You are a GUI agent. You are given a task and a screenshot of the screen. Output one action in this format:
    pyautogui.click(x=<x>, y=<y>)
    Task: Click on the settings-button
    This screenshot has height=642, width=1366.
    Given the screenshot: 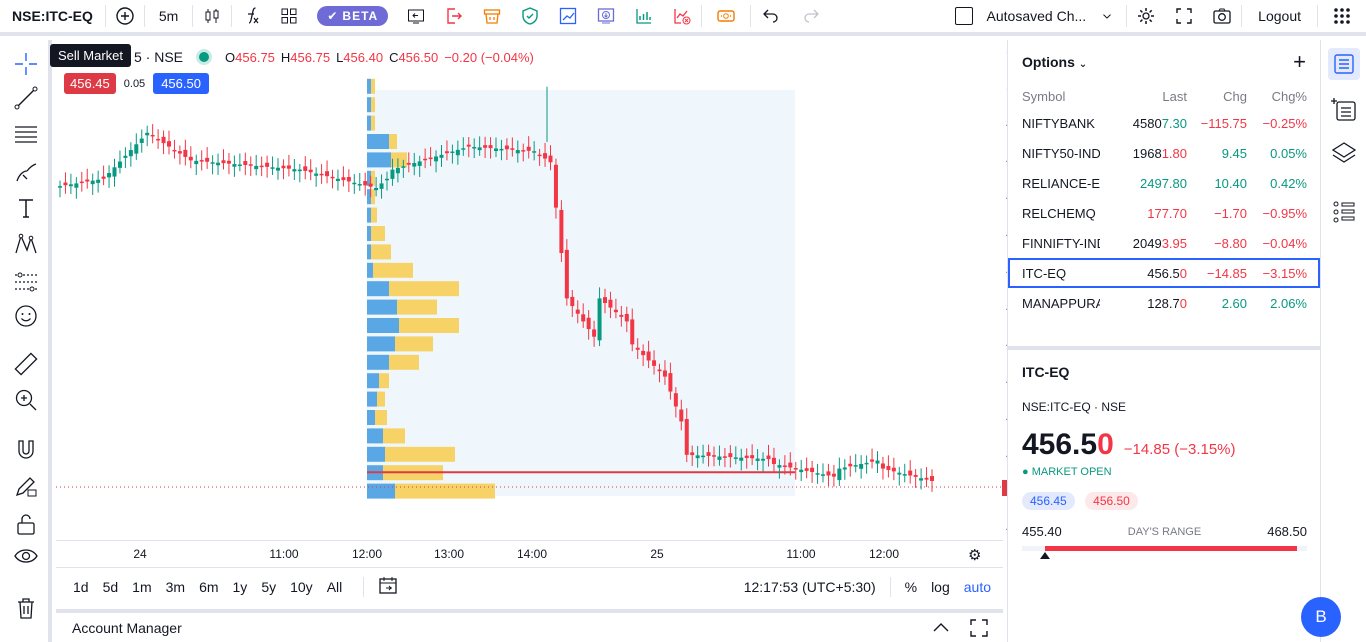 What is the action you would take?
    pyautogui.click(x=1146, y=17)
    